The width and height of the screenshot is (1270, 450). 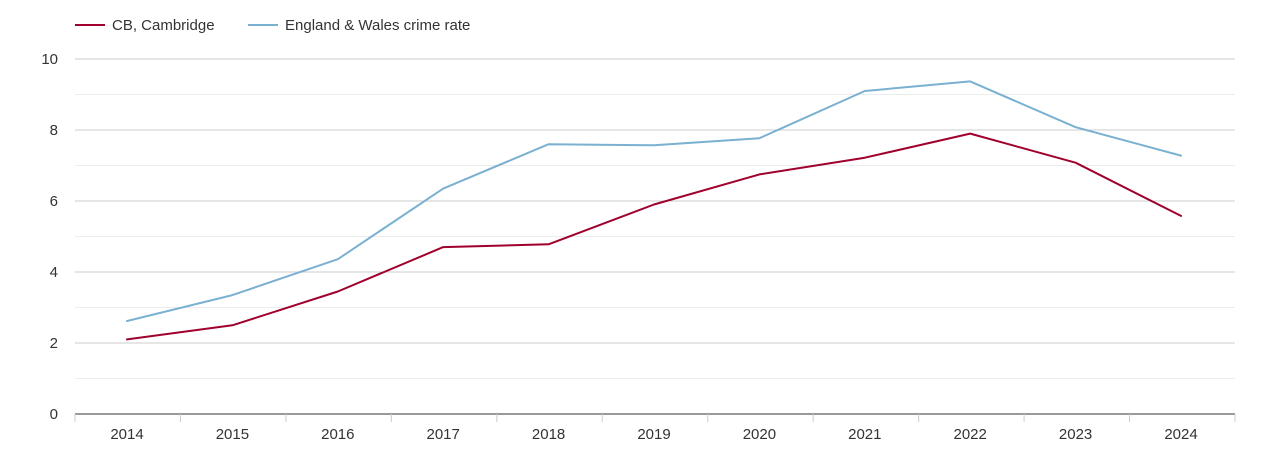 I want to click on x-tick-label: 2019, so click(x=653, y=434).